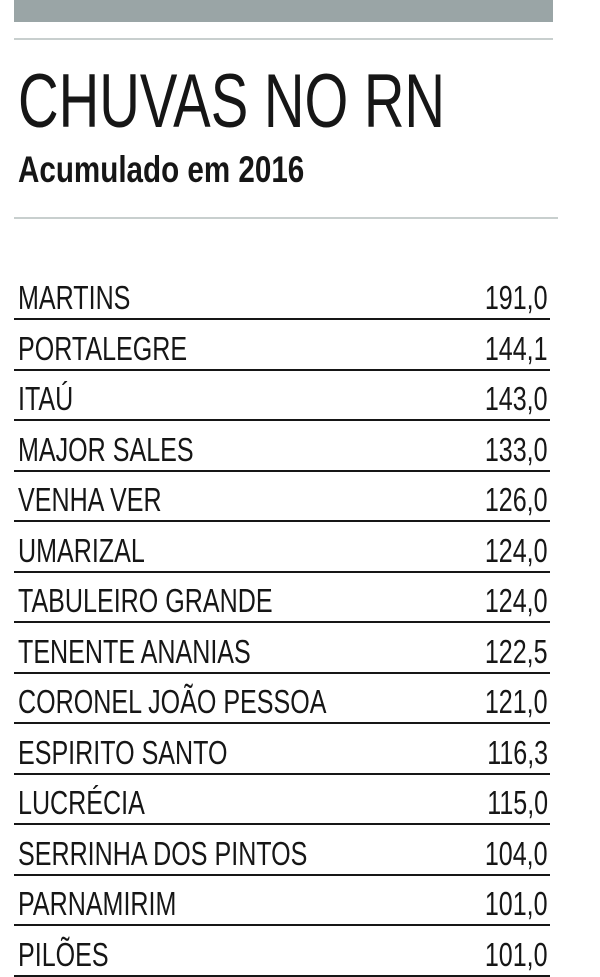 The height and width of the screenshot is (977, 600). I want to click on city-name: ESPIRITO SANTO, so click(123, 752).